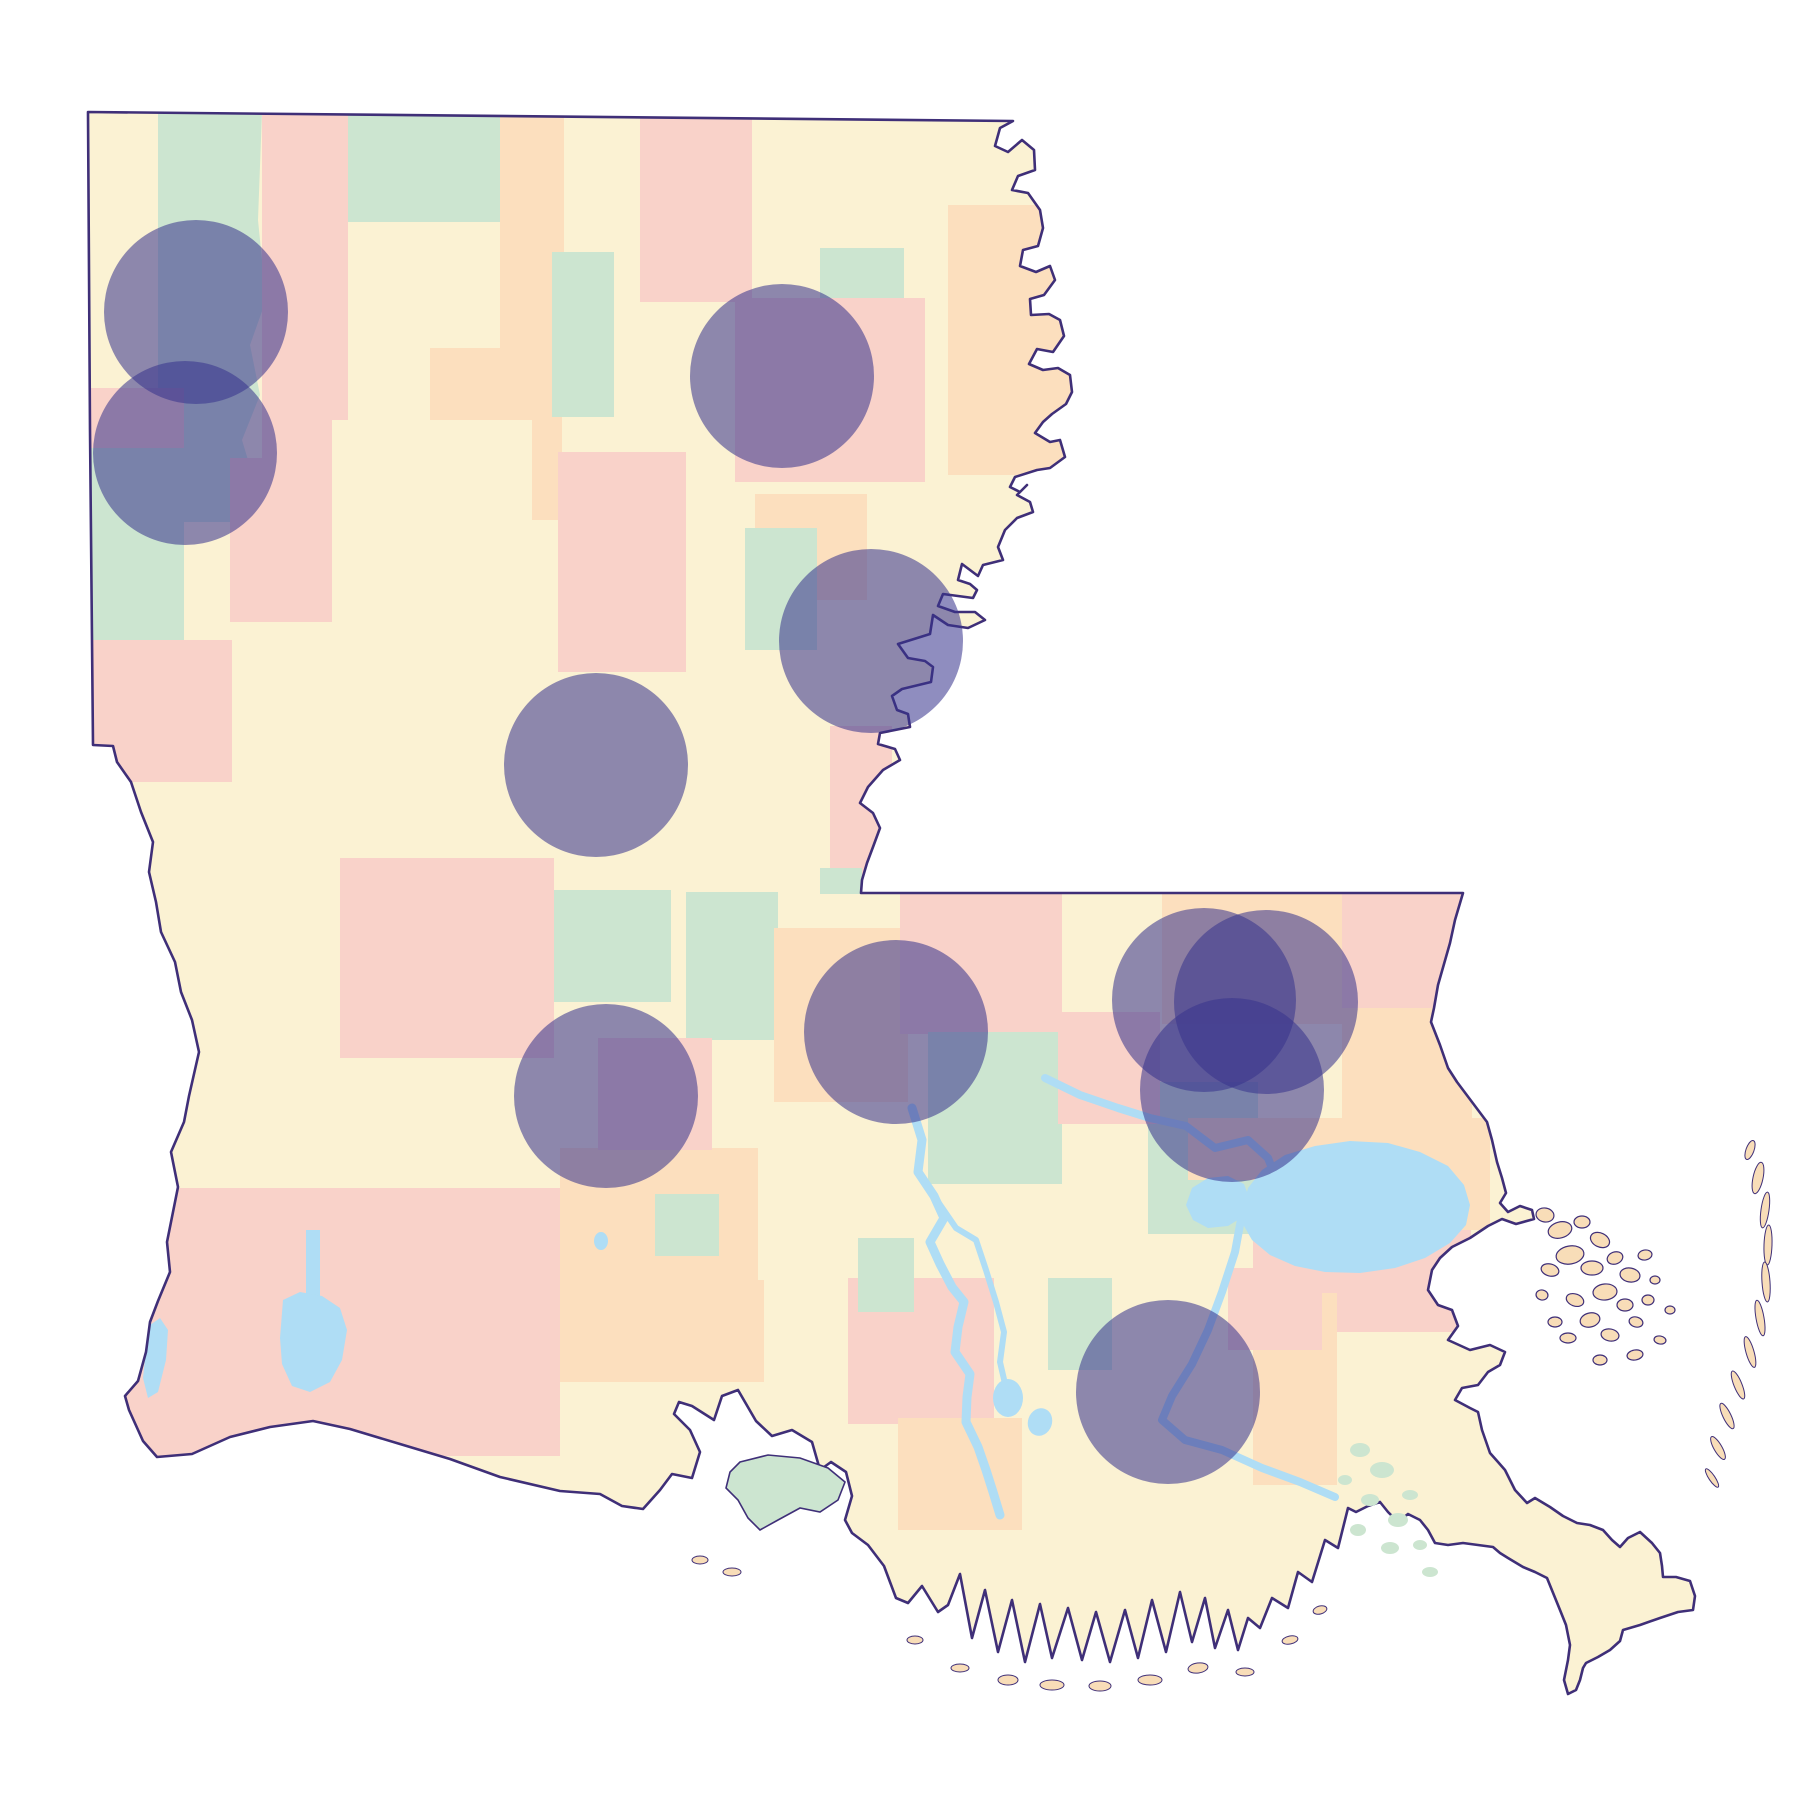 This screenshot has width=1800, height=1799. Describe the element at coordinates (1356, 1207) in the screenshot. I see `lake-pontchartrain` at that location.